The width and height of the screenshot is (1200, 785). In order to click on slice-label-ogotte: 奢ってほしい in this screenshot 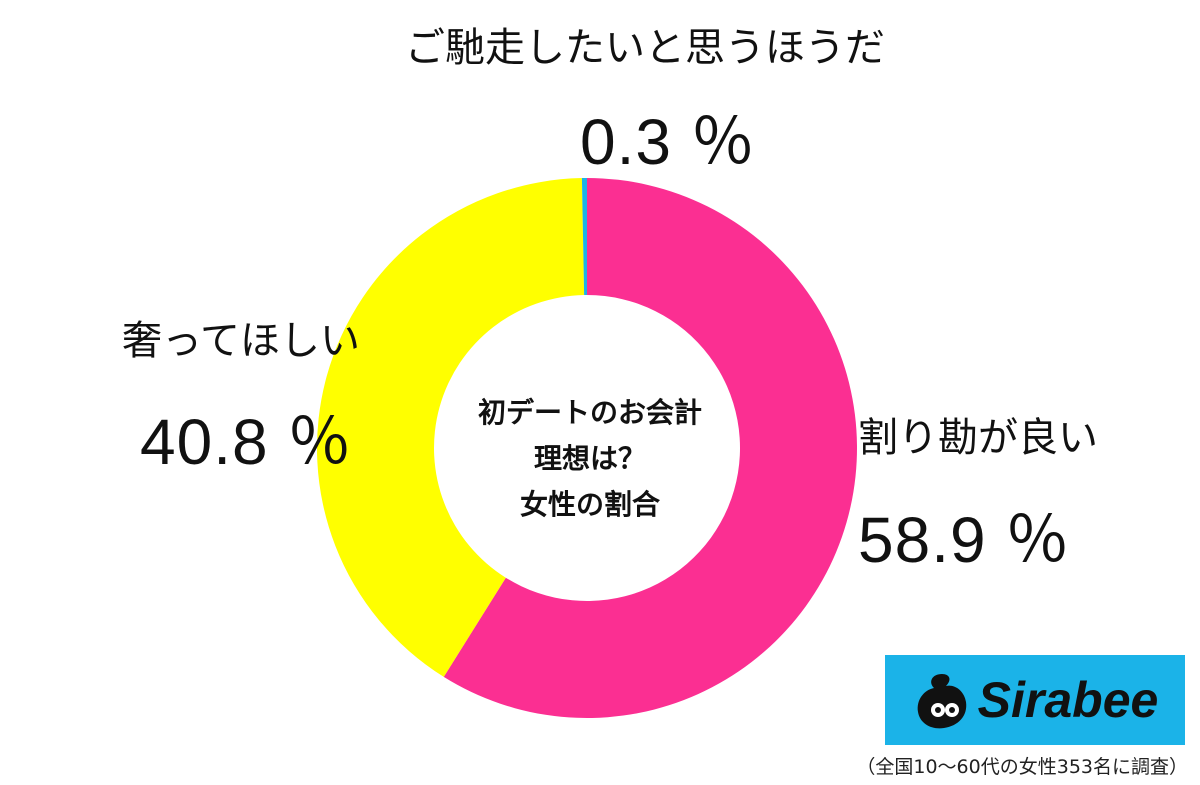, I will do `click(241, 341)`.